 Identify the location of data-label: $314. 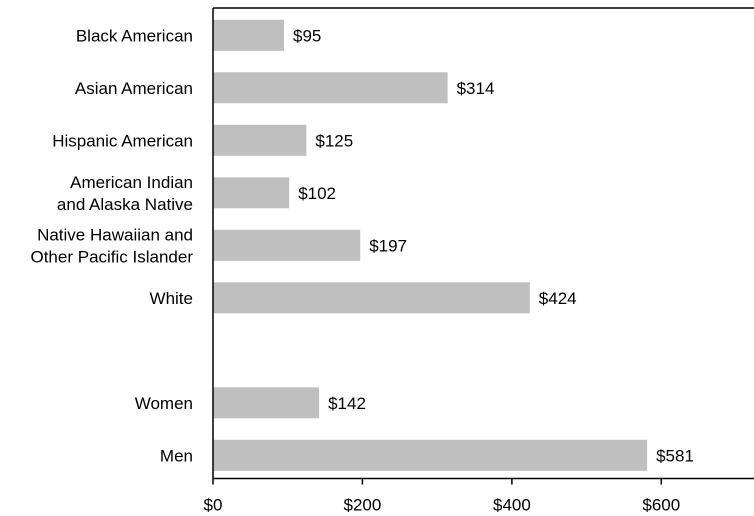
(476, 88).